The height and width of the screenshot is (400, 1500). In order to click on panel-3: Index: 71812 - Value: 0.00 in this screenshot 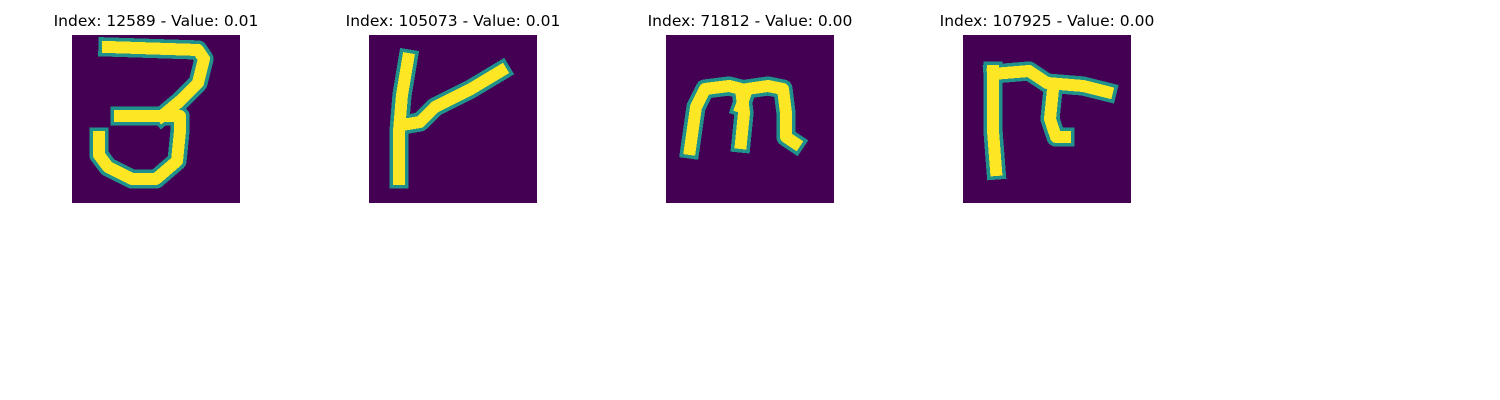, I will do `click(750, 105)`.